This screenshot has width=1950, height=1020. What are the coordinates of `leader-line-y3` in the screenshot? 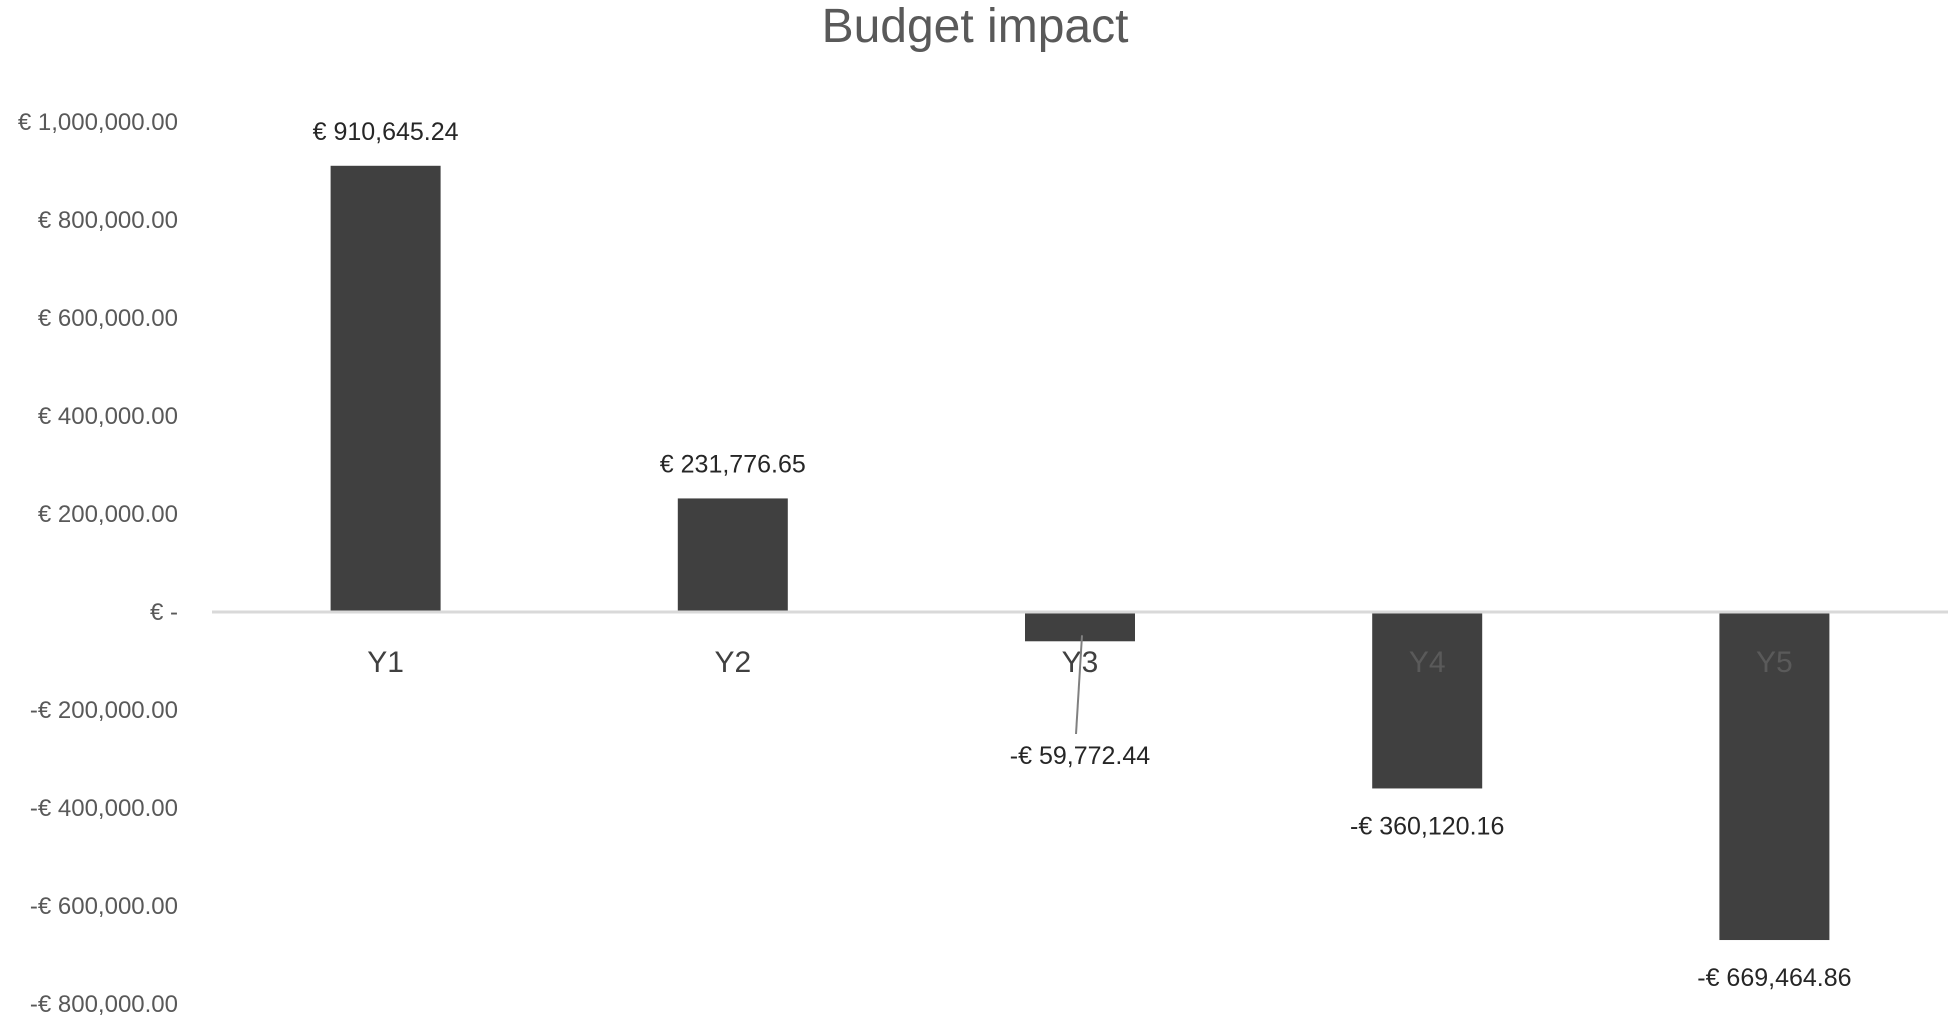 It's located at (1079, 685).